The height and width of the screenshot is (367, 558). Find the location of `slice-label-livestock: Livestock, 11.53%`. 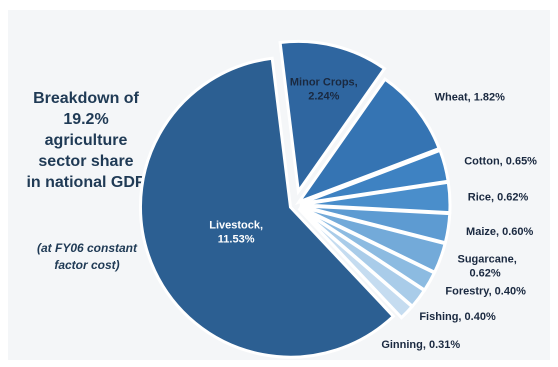

slice-label-livestock: Livestock, 11.53% is located at coordinates (236, 233).